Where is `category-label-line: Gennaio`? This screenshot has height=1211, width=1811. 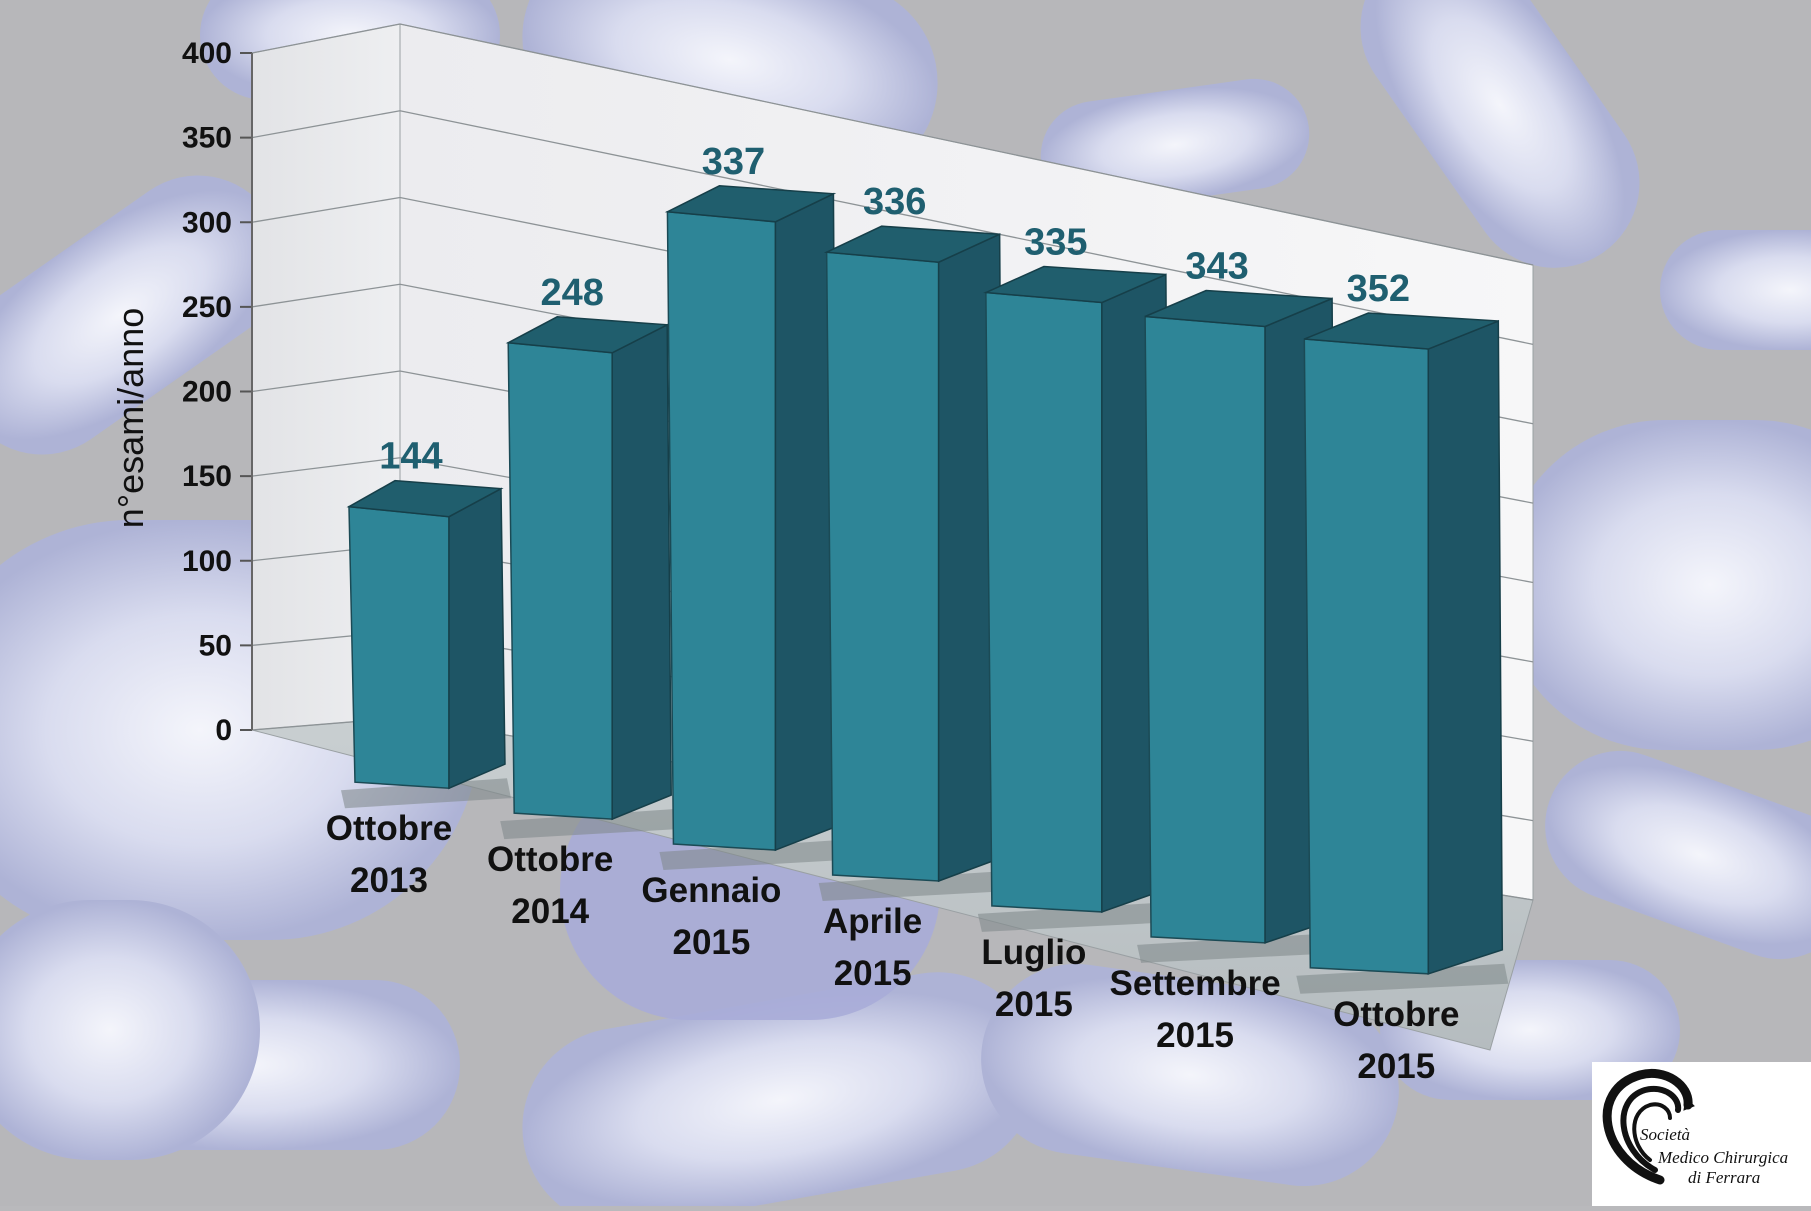 category-label-line: Gennaio is located at coordinates (711, 890).